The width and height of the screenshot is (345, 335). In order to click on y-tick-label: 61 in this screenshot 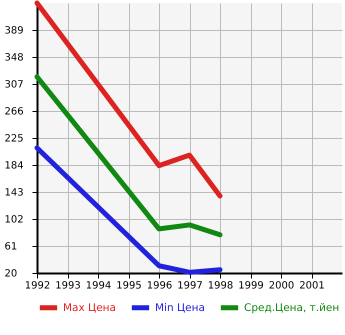, I will do `click(11, 247)`.